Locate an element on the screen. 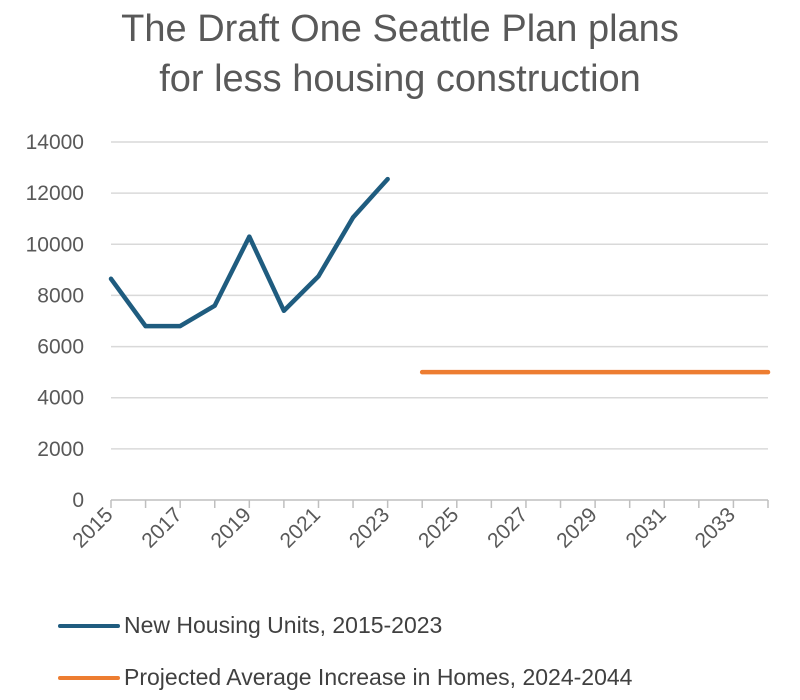 The width and height of the screenshot is (800, 700). data-point-1-2034 is located at coordinates (768, 372).